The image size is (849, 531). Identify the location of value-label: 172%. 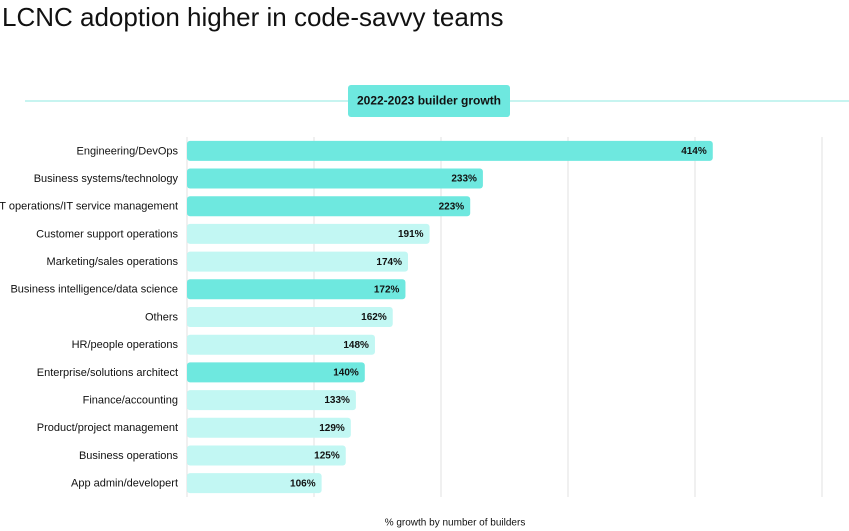
(387, 289).